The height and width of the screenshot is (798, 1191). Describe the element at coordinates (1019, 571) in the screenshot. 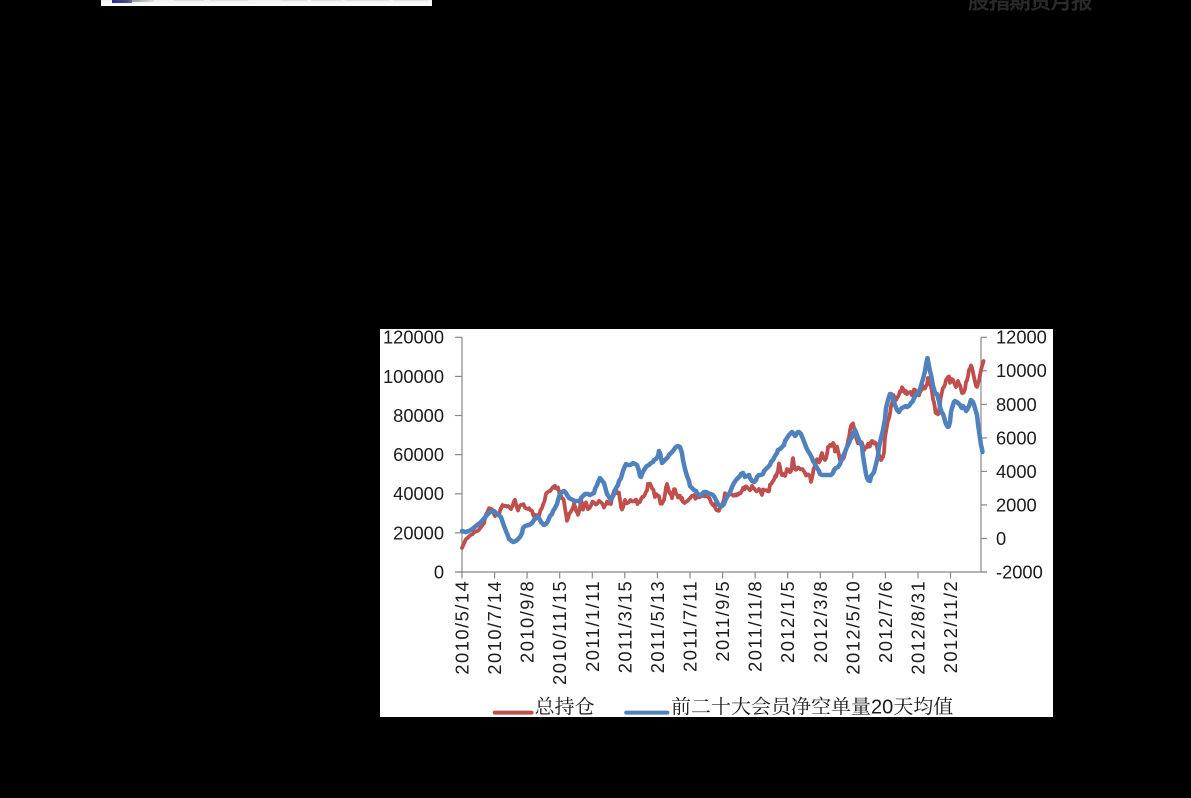

I see `svg-text: -2000` at that location.